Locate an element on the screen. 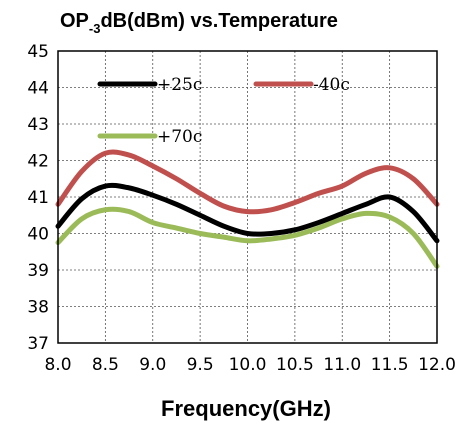 The width and height of the screenshot is (459, 423). title-main: OP is located at coordinates (74, 21).